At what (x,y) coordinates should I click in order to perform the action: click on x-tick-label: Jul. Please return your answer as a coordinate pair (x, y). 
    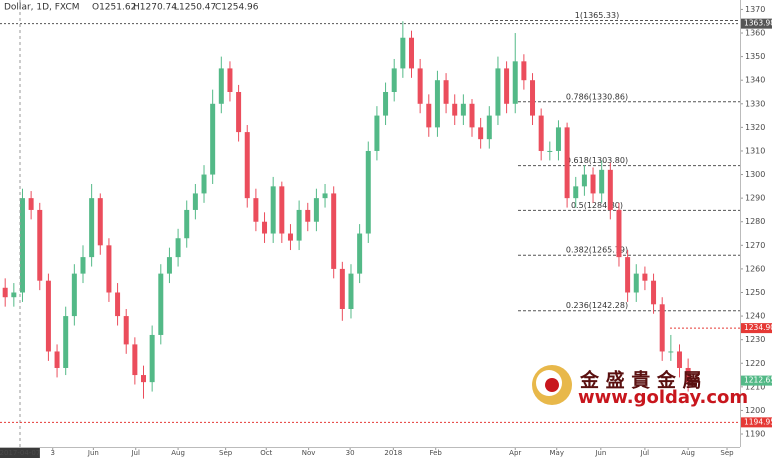
    Looking at the image, I should click on (135, 453).